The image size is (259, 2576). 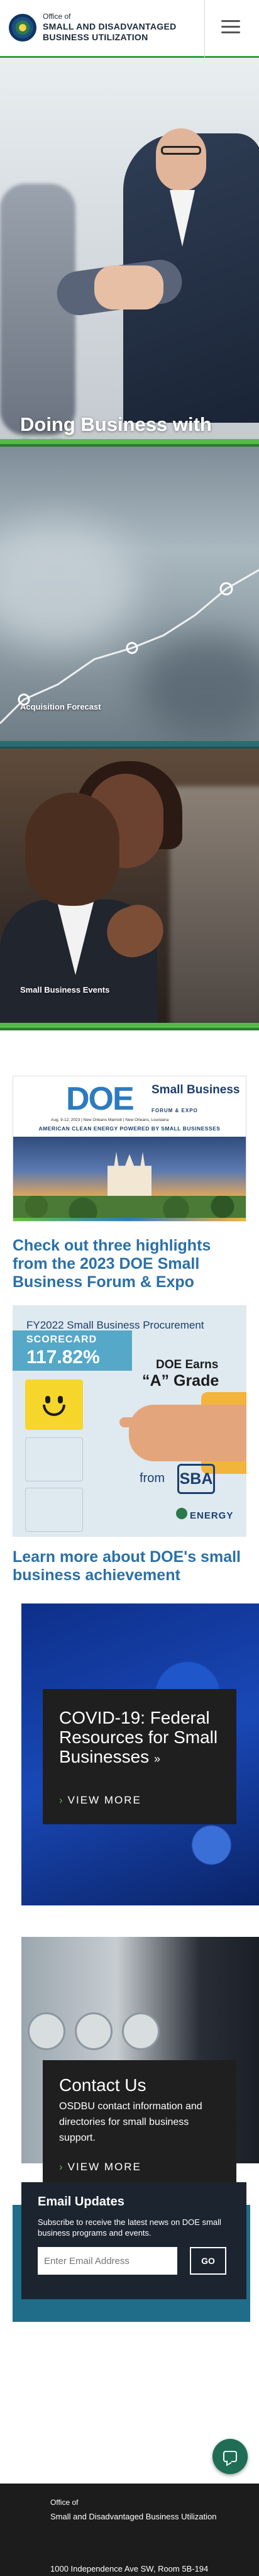 What do you see at coordinates (108, 2261) in the screenshot?
I see `email-input` at bounding box center [108, 2261].